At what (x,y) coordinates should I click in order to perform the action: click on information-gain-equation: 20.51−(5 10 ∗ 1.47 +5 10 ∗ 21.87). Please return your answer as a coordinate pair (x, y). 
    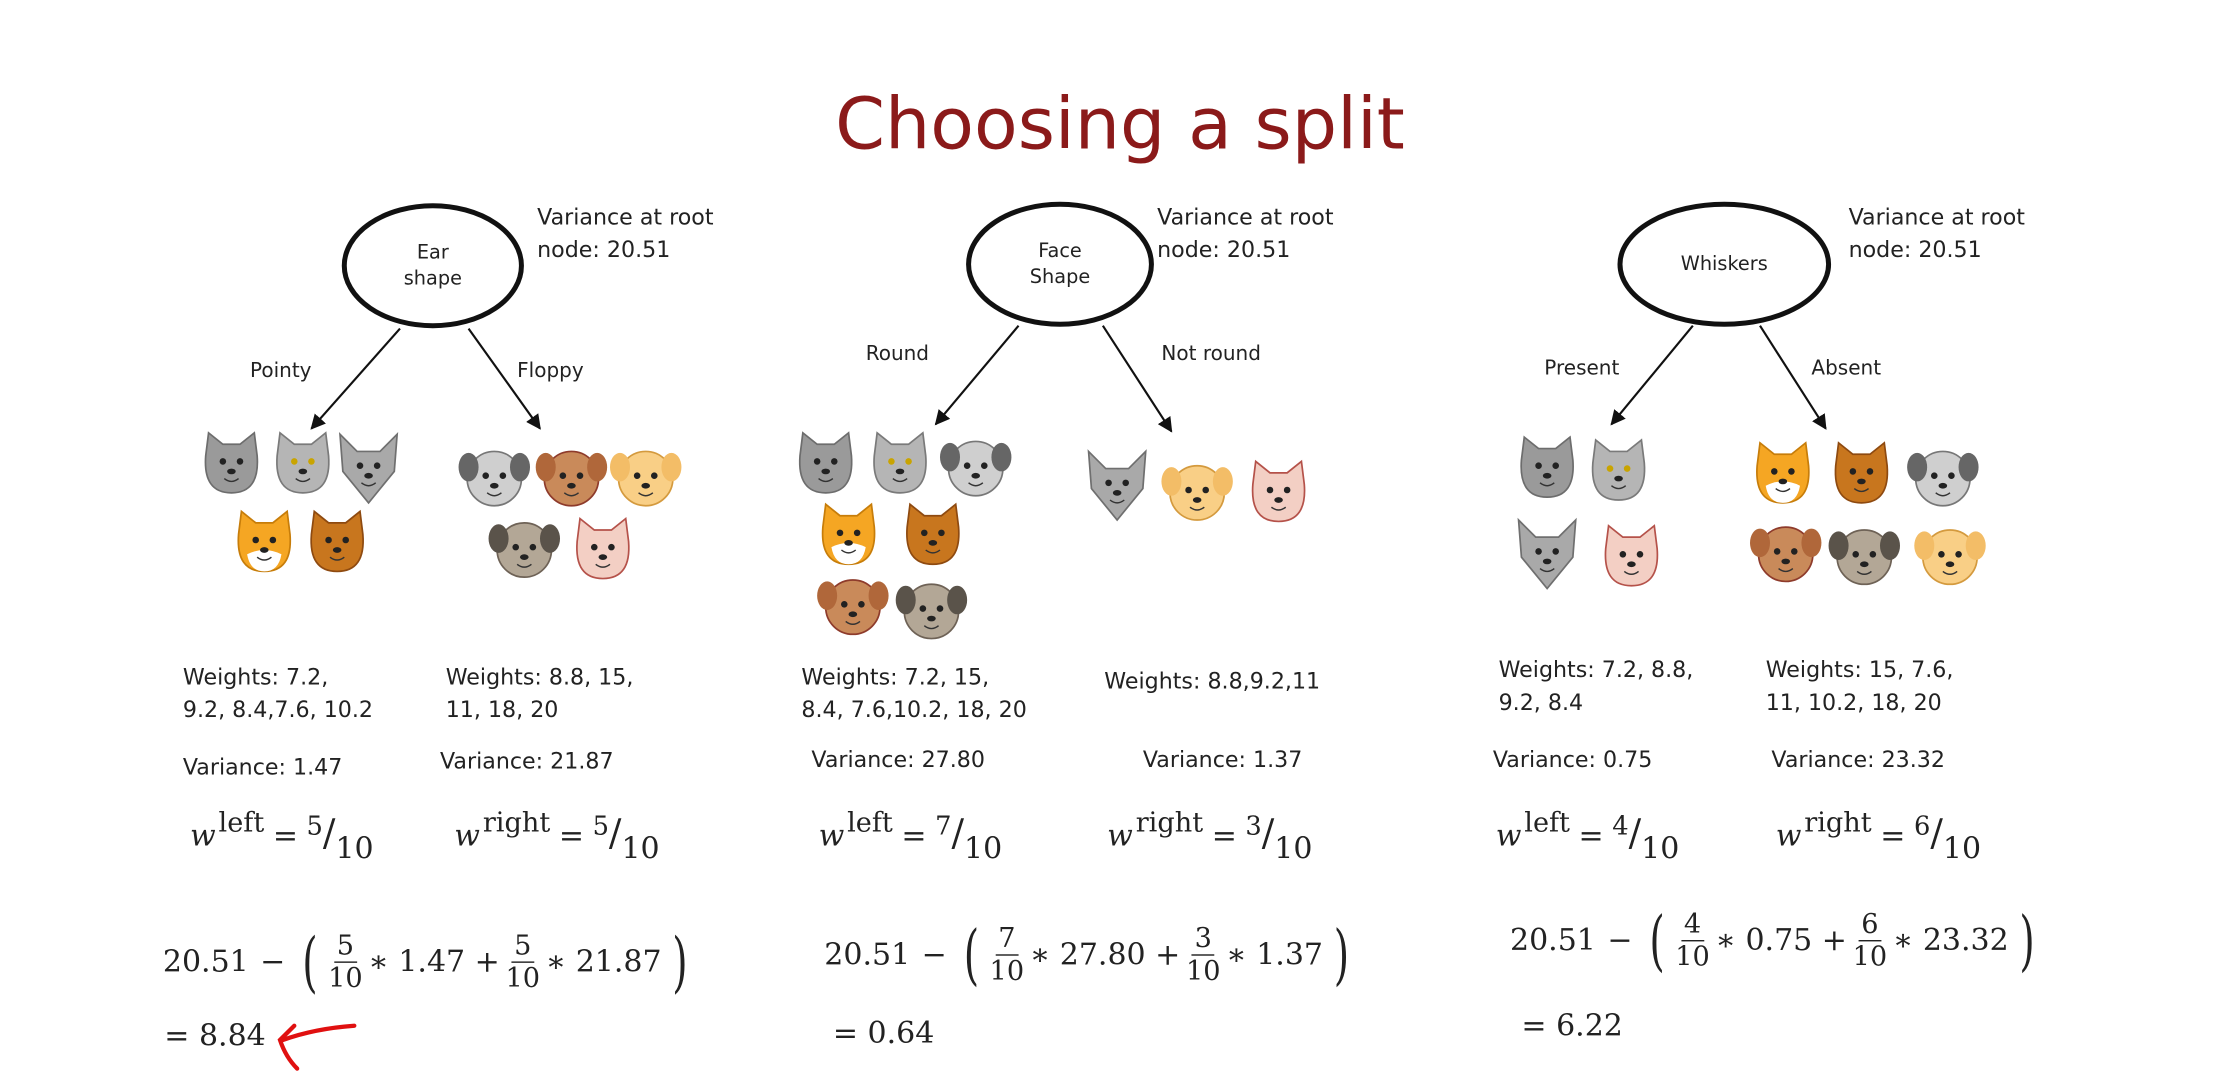
    Looking at the image, I should click on (428, 962).